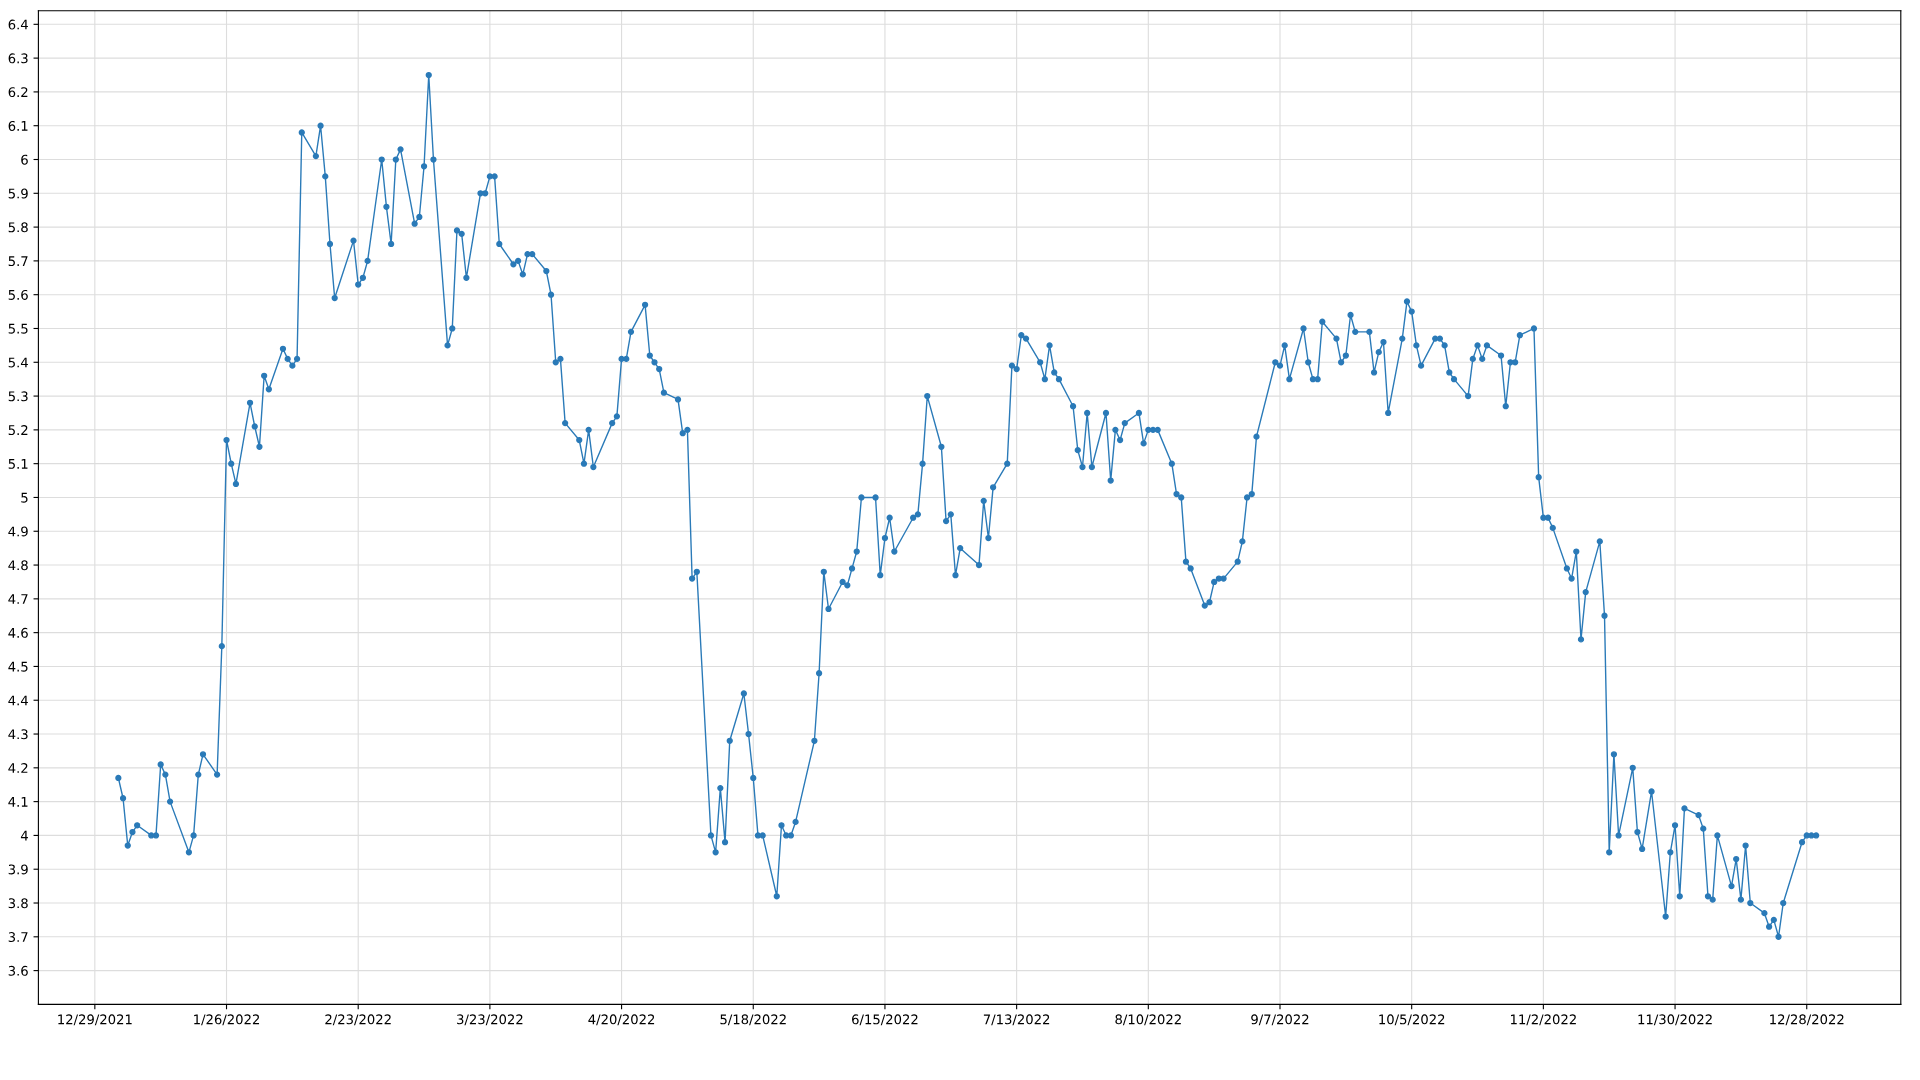 This screenshot has width=1920, height=1080. What do you see at coordinates (1016, 1020) in the screenshot?
I see `x-tick-label: 7/13/2022` at bounding box center [1016, 1020].